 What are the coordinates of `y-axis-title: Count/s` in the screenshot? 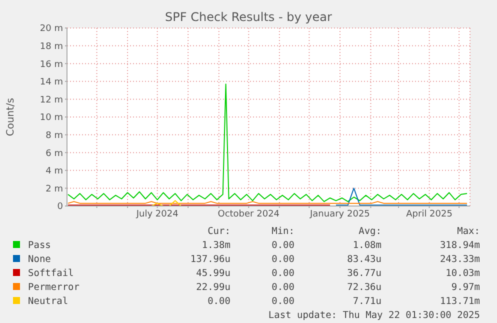 It's located at (11, 117).